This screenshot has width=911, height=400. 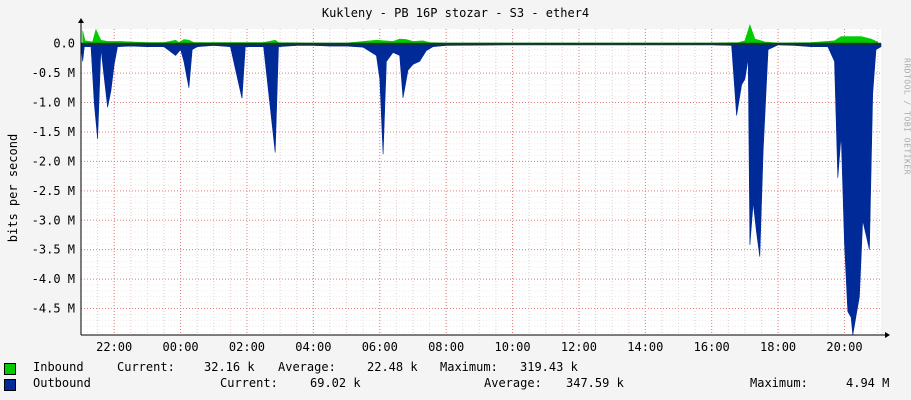 I want to click on y-tick-label: 0.0, so click(x=64, y=44).